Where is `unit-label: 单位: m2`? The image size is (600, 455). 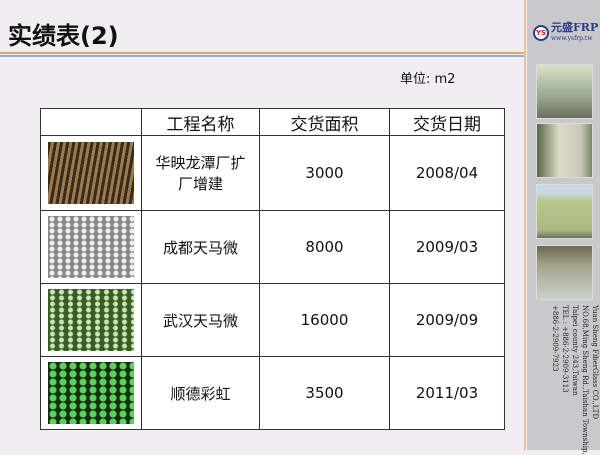 unit-label: 单位: m2 is located at coordinates (428, 79).